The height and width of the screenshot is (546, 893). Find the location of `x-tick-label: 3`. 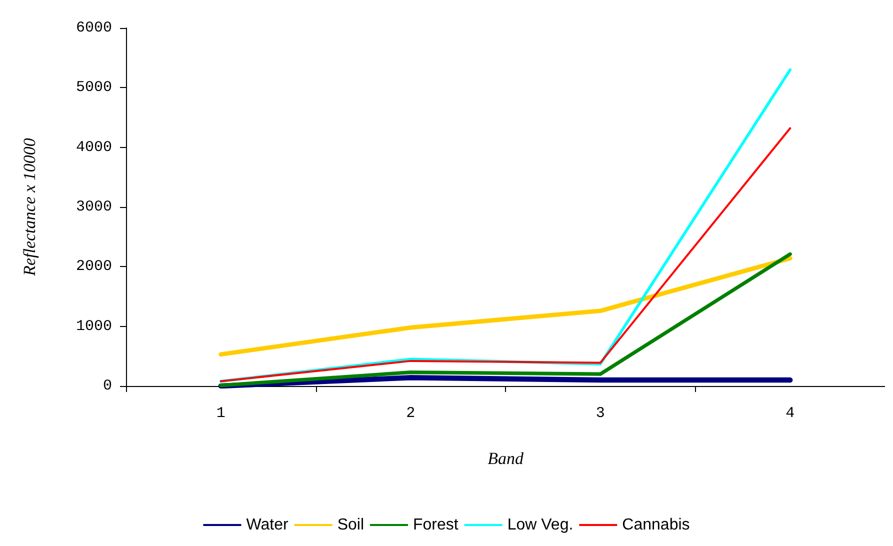

x-tick-label: 3 is located at coordinates (600, 413).